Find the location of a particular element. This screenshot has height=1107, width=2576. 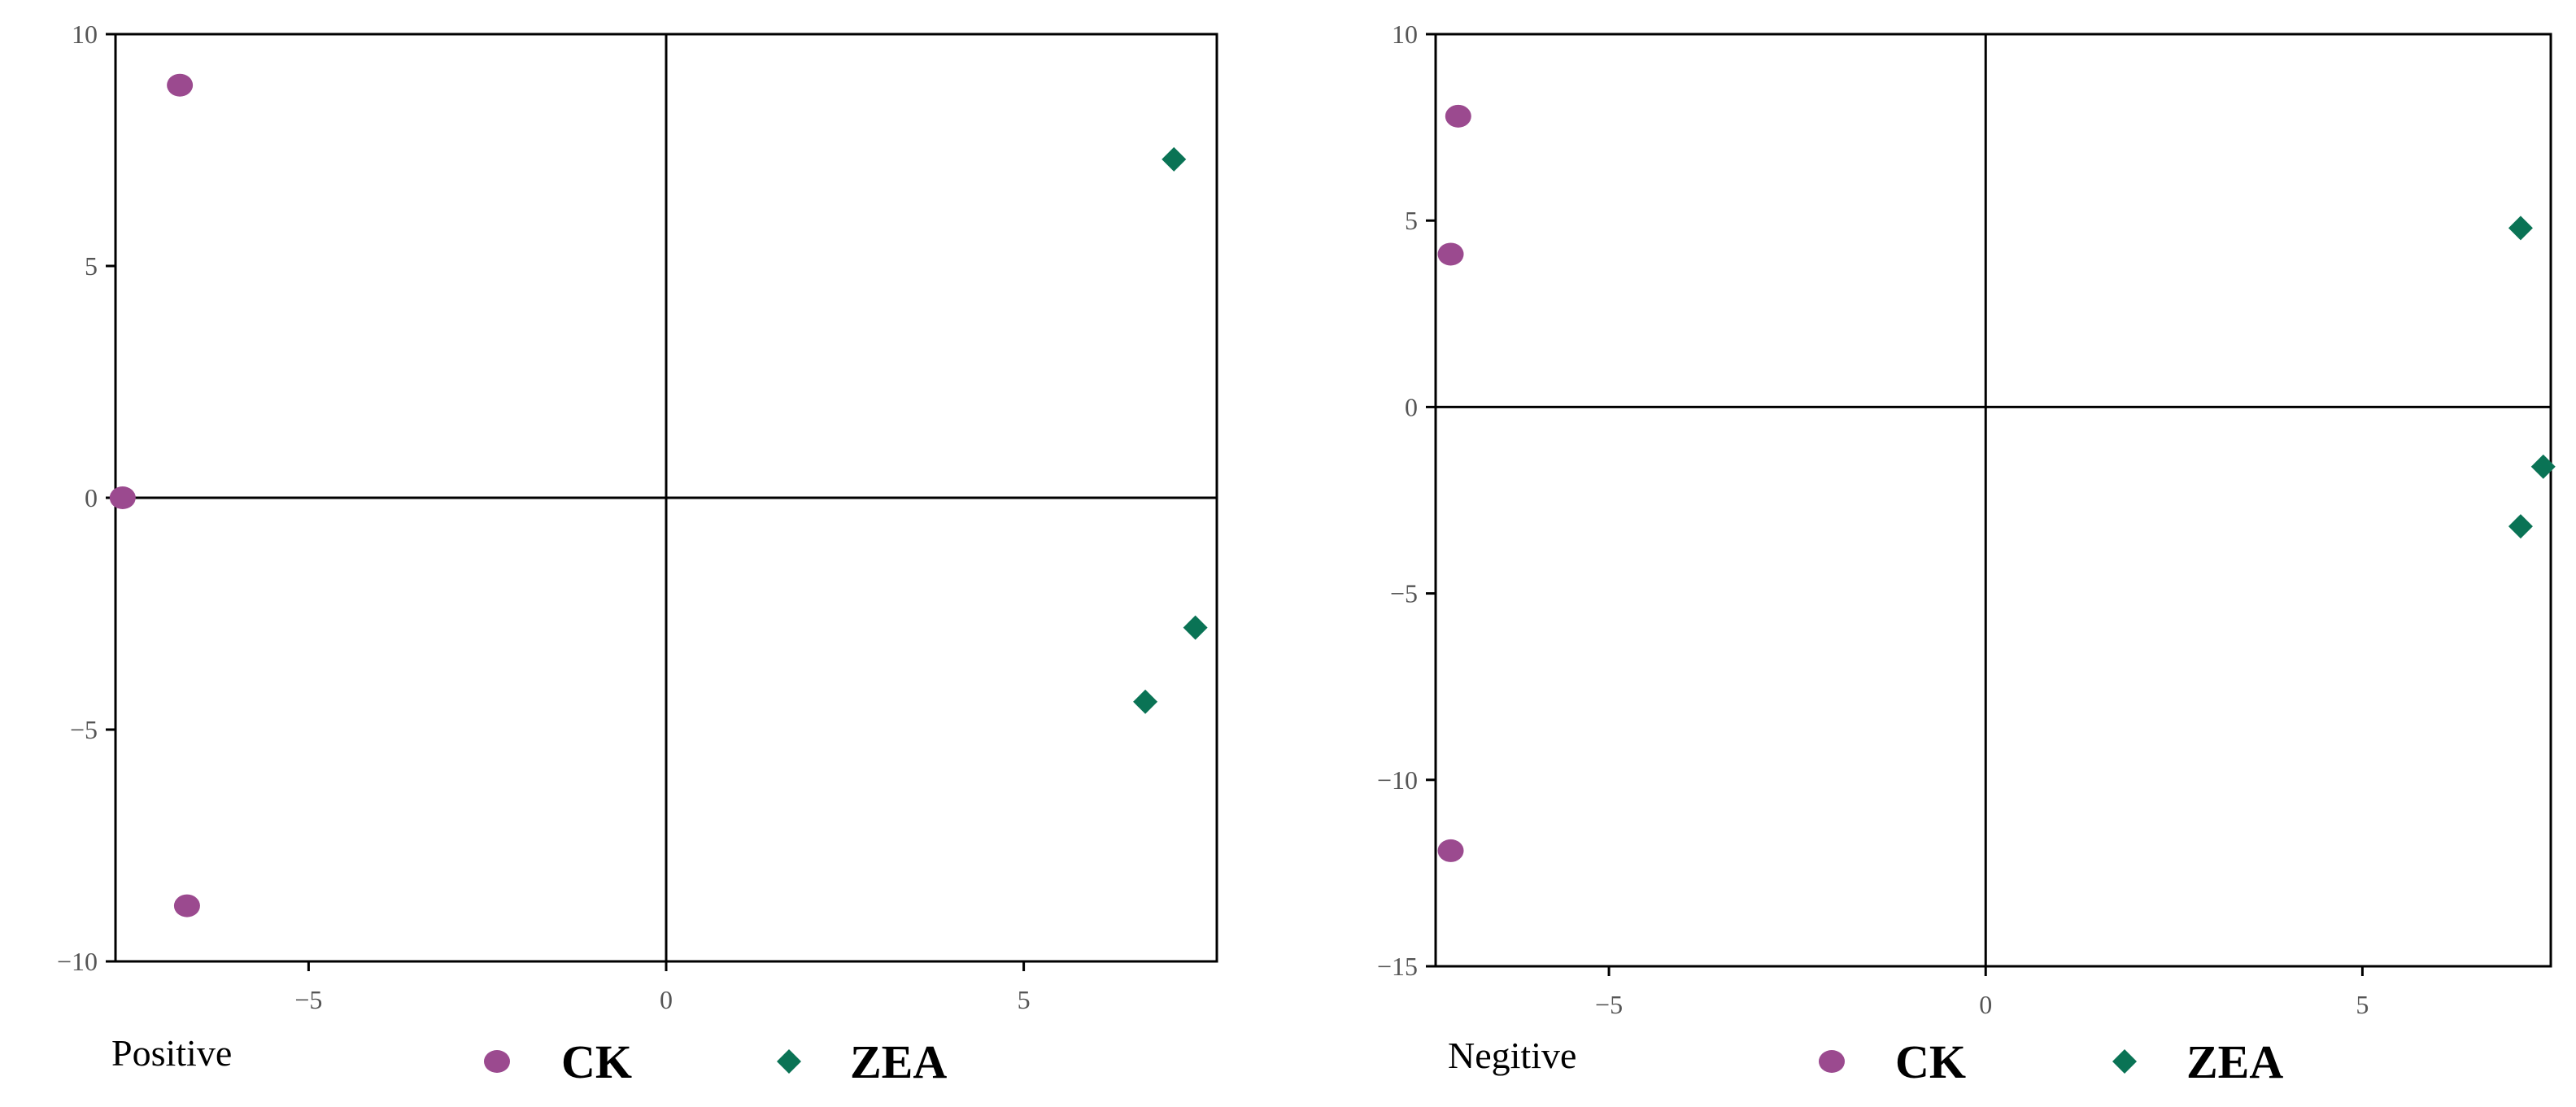

panel-label: Negitive is located at coordinates (1512, 1055).